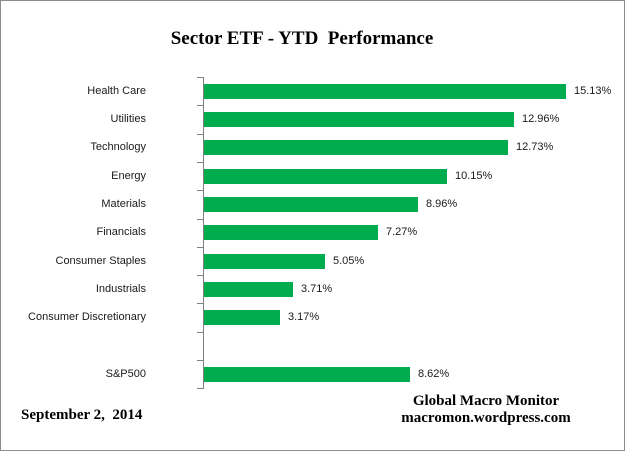  Describe the element at coordinates (82, 415) in the screenshot. I see `footer-date: September 2, 2014` at that location.